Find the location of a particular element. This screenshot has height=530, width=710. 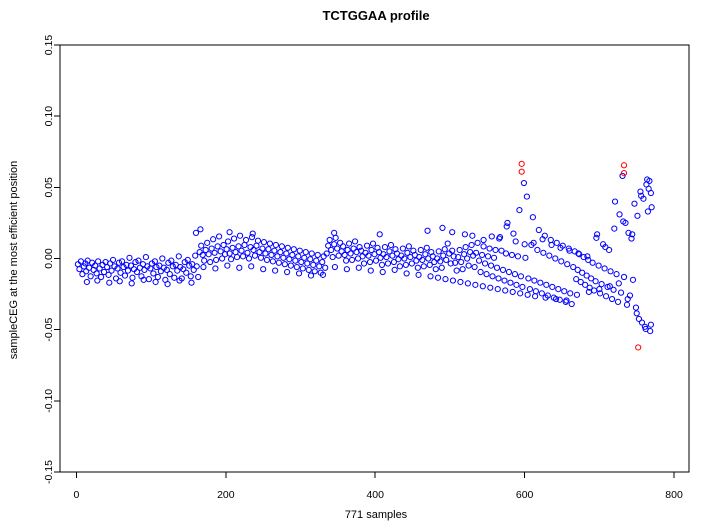

series-outlier is located at coordinates (580, 255).